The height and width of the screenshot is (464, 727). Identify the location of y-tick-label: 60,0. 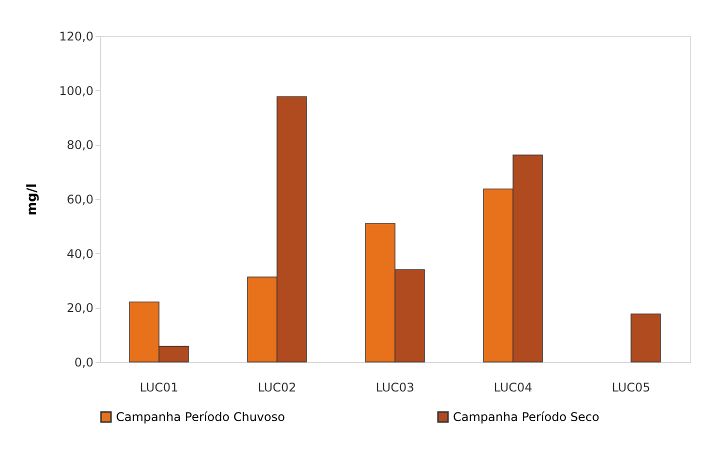
(80, 199).